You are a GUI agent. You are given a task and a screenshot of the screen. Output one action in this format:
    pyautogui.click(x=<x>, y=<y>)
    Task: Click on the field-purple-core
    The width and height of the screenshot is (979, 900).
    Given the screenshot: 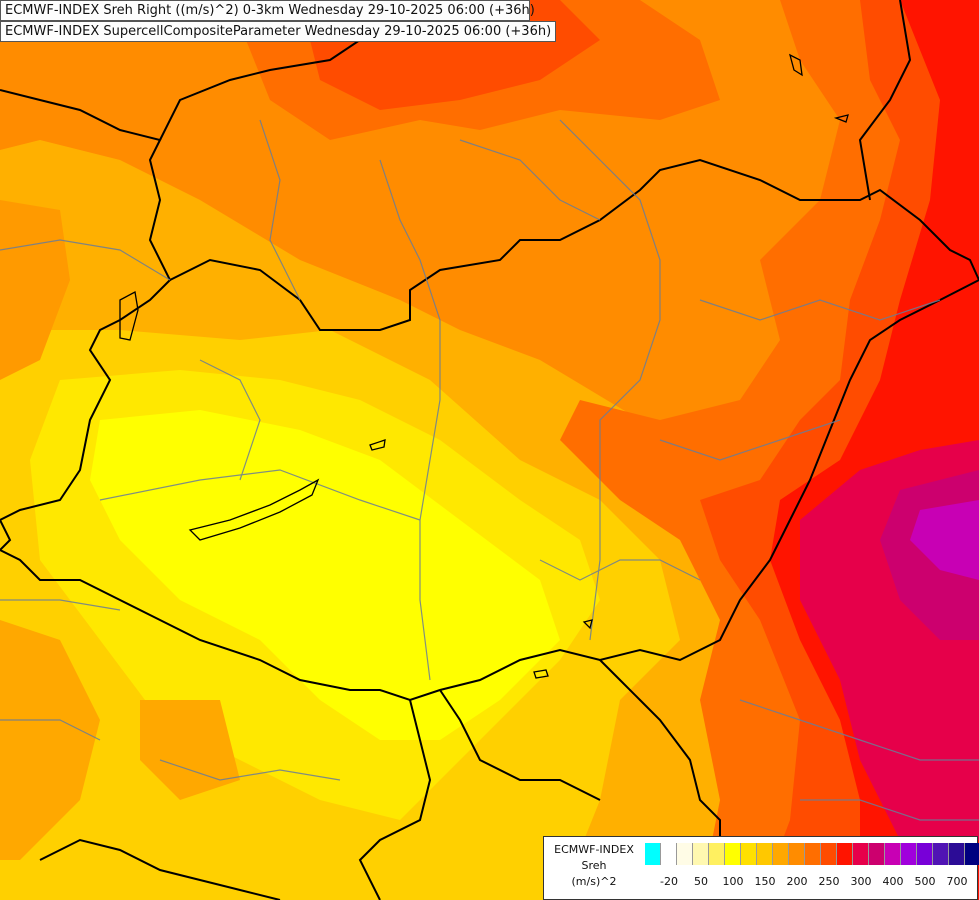 What is the action you would take?
    pyautogui.click(x=944, y=540)
    